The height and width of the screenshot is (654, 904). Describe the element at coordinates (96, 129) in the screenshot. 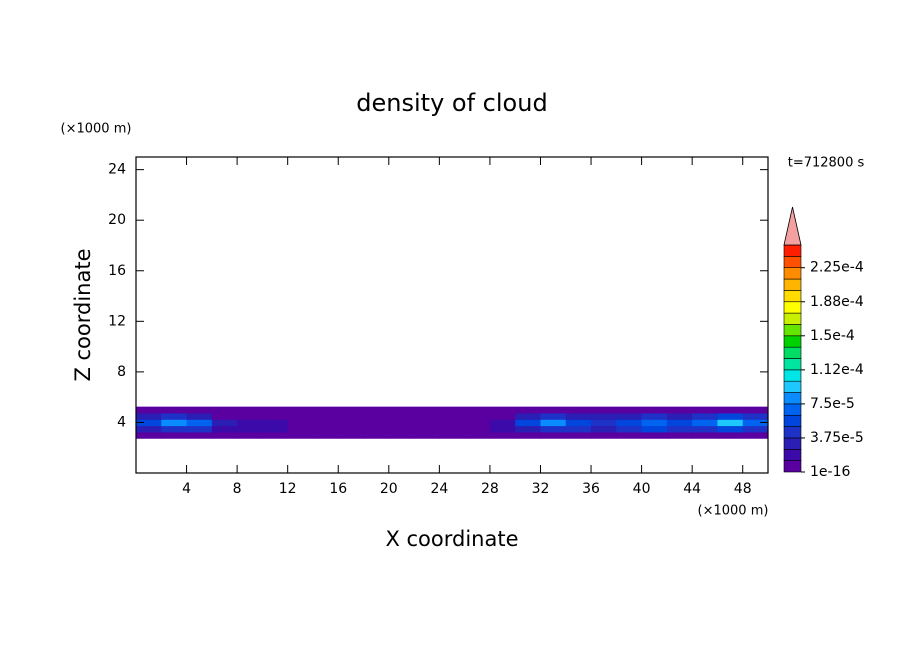

I see `y-unit: (×1000 m)` at that location.